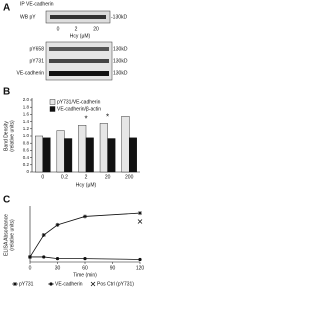 This screenshot has width=320, height=312. What do you see at coordinates (28, 17) in the screenshot?
I see `wb-label: WB pY` at bounding box center [28, 17].